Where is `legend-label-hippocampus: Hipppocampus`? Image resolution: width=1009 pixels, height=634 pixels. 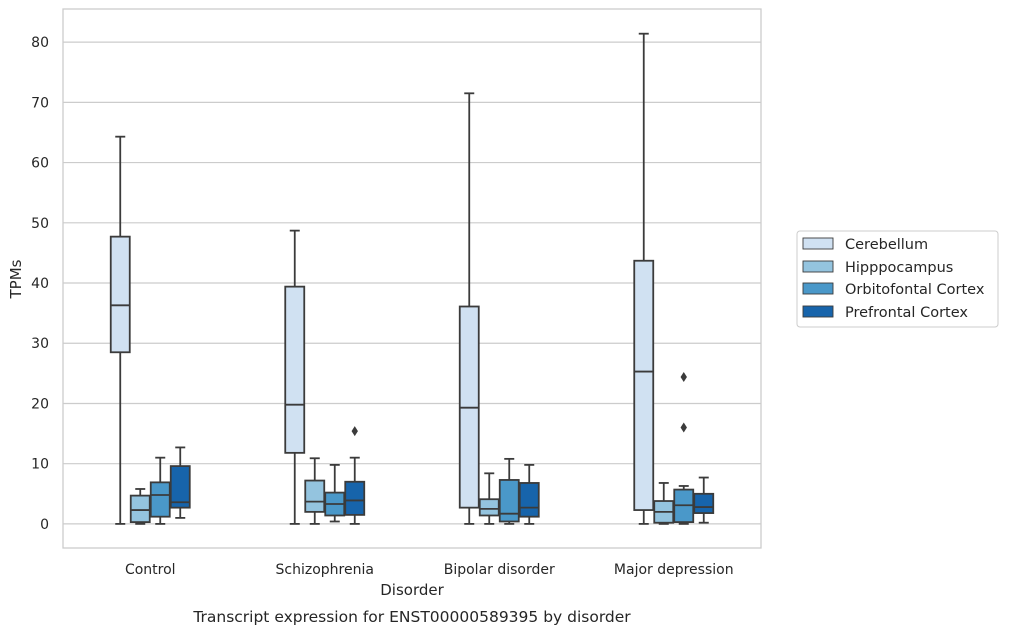
legend-label-hippocampus: Hipppocampus is located at coordinates (899, 268).